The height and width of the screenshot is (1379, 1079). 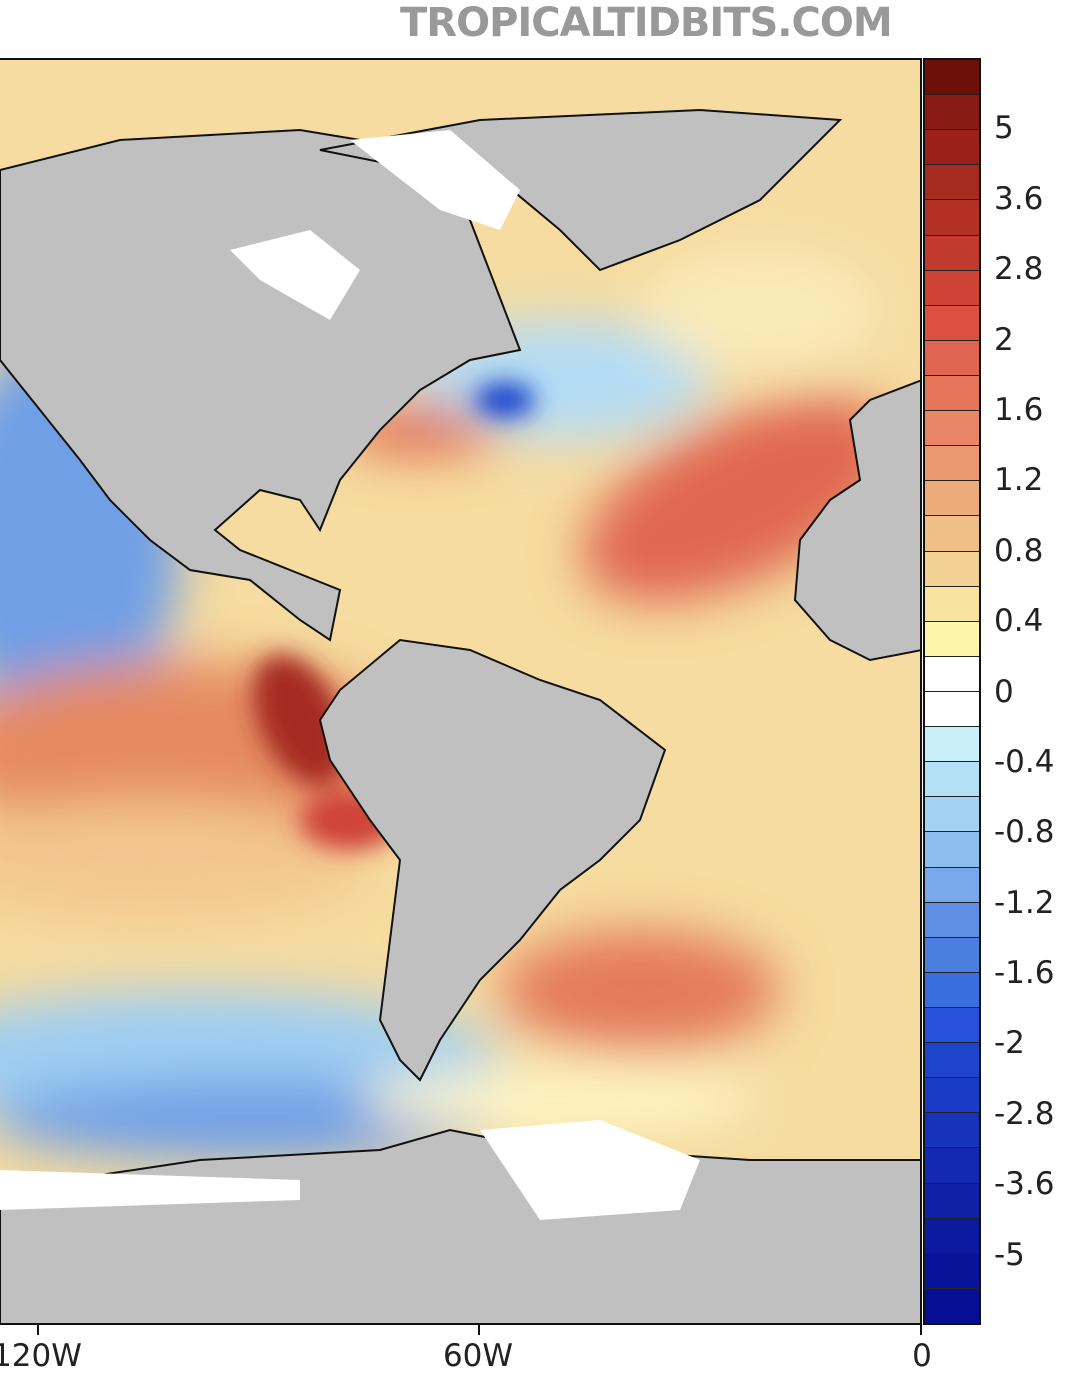 I want to click on colorbar-label: -2, so click(x=1009, y=1043).